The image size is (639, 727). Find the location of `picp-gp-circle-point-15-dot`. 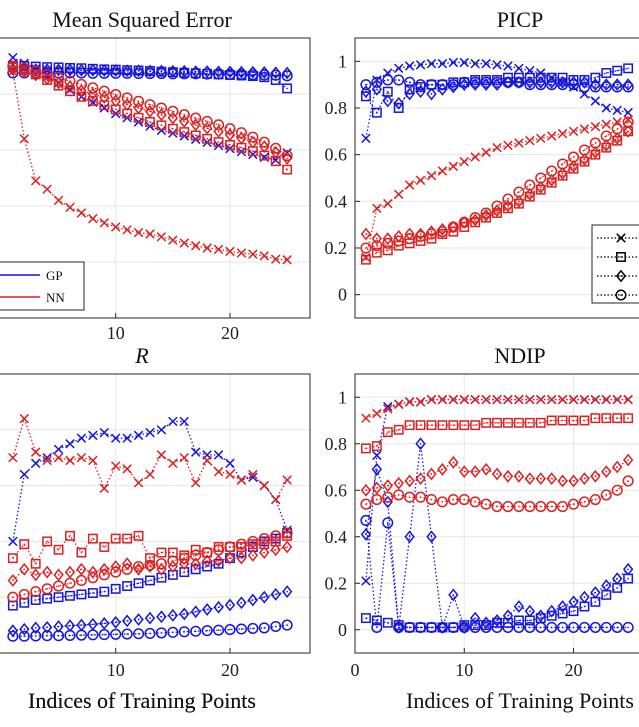

picp-gp-circle-point-15-dot is located at coordinates (519, 82).